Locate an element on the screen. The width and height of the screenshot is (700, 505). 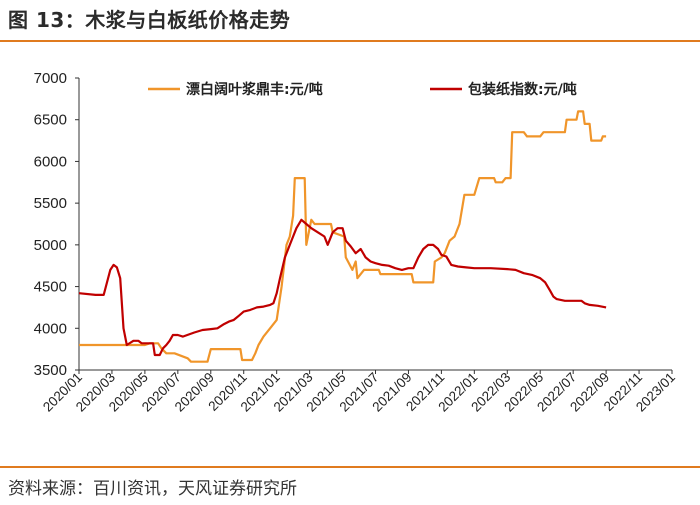
y-tick-label: 7000 is located at coordinates (50, 78).